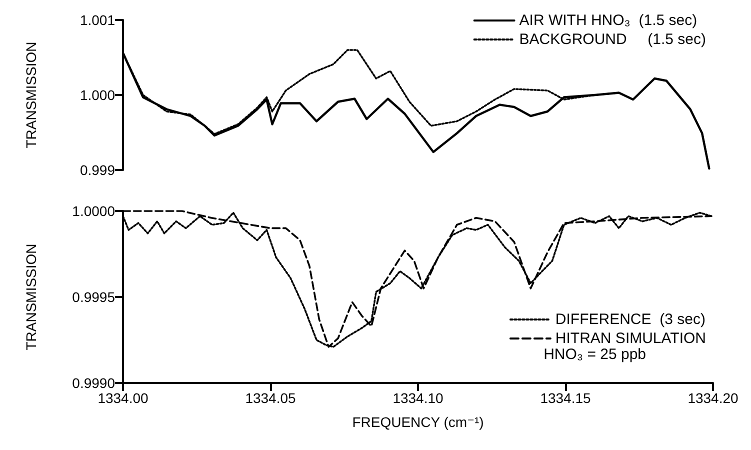 The image size is (751, 450). Describe the element at coordinates (98, 20) in the screenshot. I see `y-tick-label: 1.001` at that location.